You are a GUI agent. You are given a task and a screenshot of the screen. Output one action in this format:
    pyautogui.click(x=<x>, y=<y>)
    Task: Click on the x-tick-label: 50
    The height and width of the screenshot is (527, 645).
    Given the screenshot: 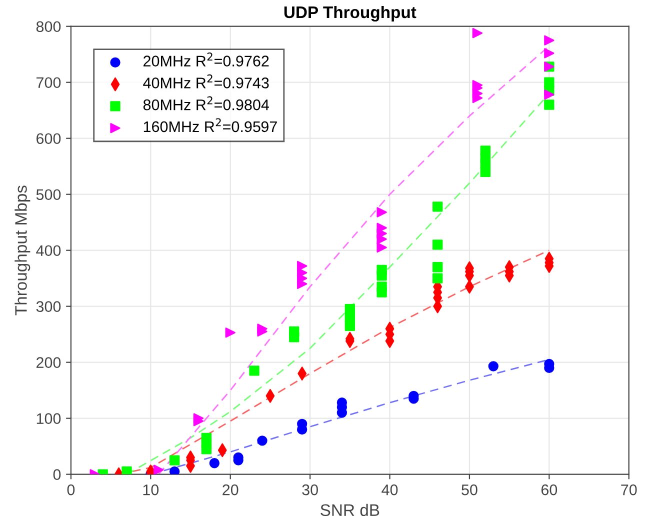 What is the action you would take?
    pyautogui.click(x=470, y=490)
    